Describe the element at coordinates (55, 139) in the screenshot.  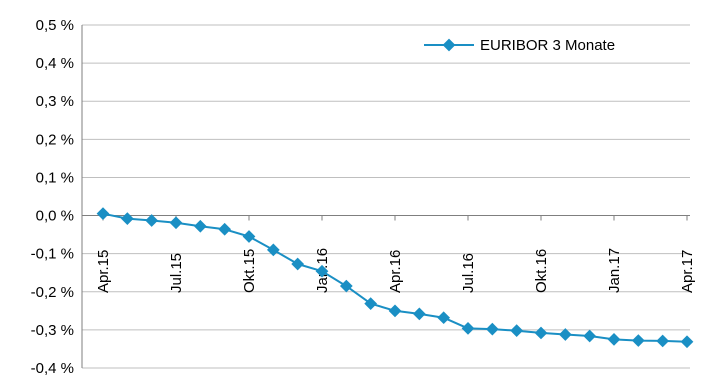
I see `y-tick-label: 0,2 %` at that location.